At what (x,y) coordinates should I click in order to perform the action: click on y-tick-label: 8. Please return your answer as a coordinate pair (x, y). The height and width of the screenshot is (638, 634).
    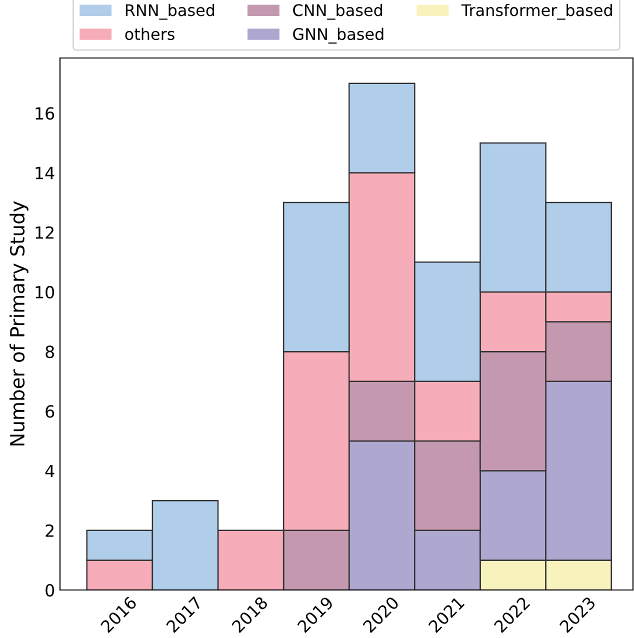
    Looking at the image, I should click on (50, 352).